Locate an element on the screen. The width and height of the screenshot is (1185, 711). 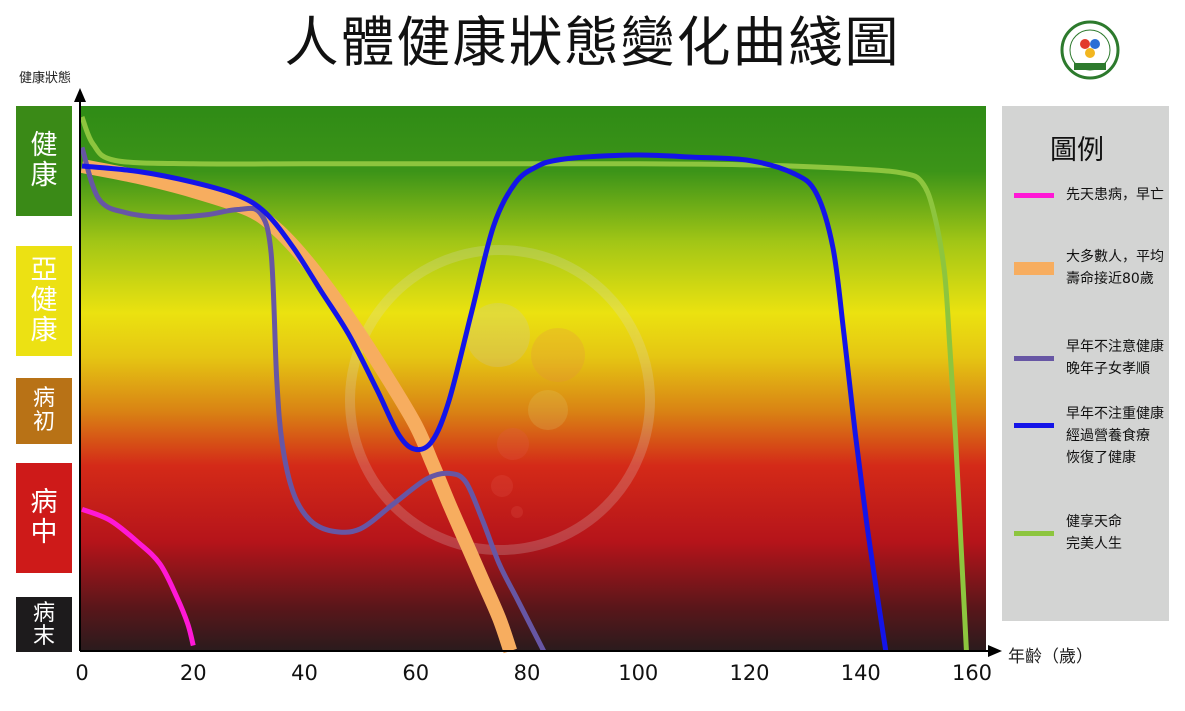
status-label-healthy: 健康 is located at coordinates (44, 161).